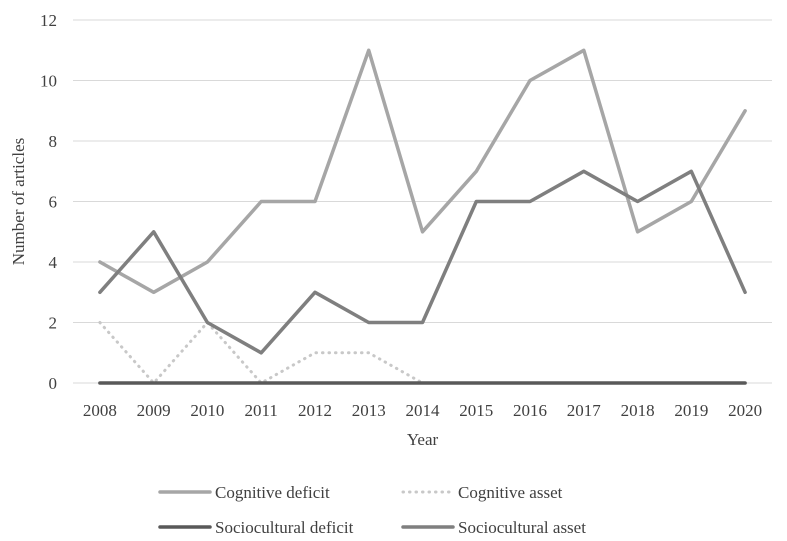 Image resolution: width=787 pixels, height=541 pixels. Describe the element at coordinates (284, 527) in the screenshot. I see `legend-label: Sociocultural deficit` at that location.